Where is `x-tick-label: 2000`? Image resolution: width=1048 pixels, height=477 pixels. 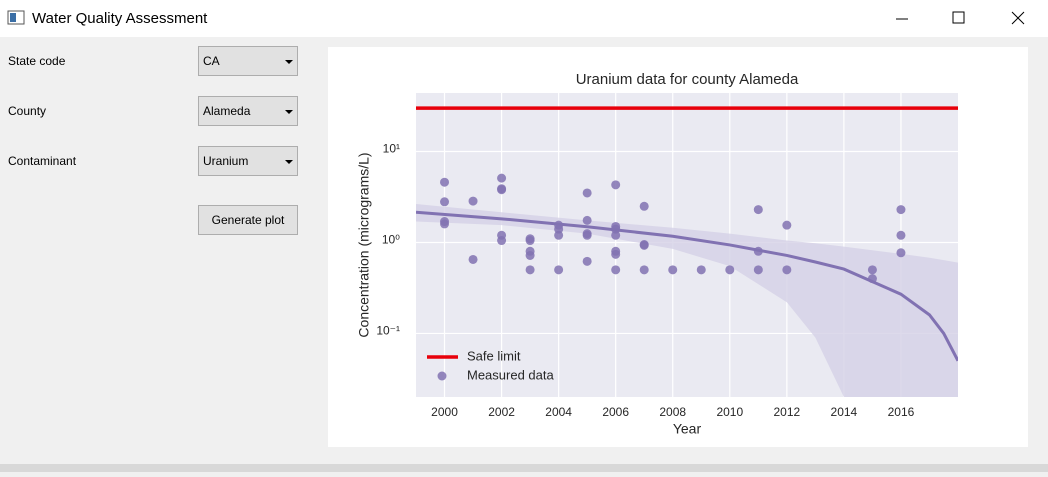
x-tick-label: 2000 is located at coordinates (444, 412).